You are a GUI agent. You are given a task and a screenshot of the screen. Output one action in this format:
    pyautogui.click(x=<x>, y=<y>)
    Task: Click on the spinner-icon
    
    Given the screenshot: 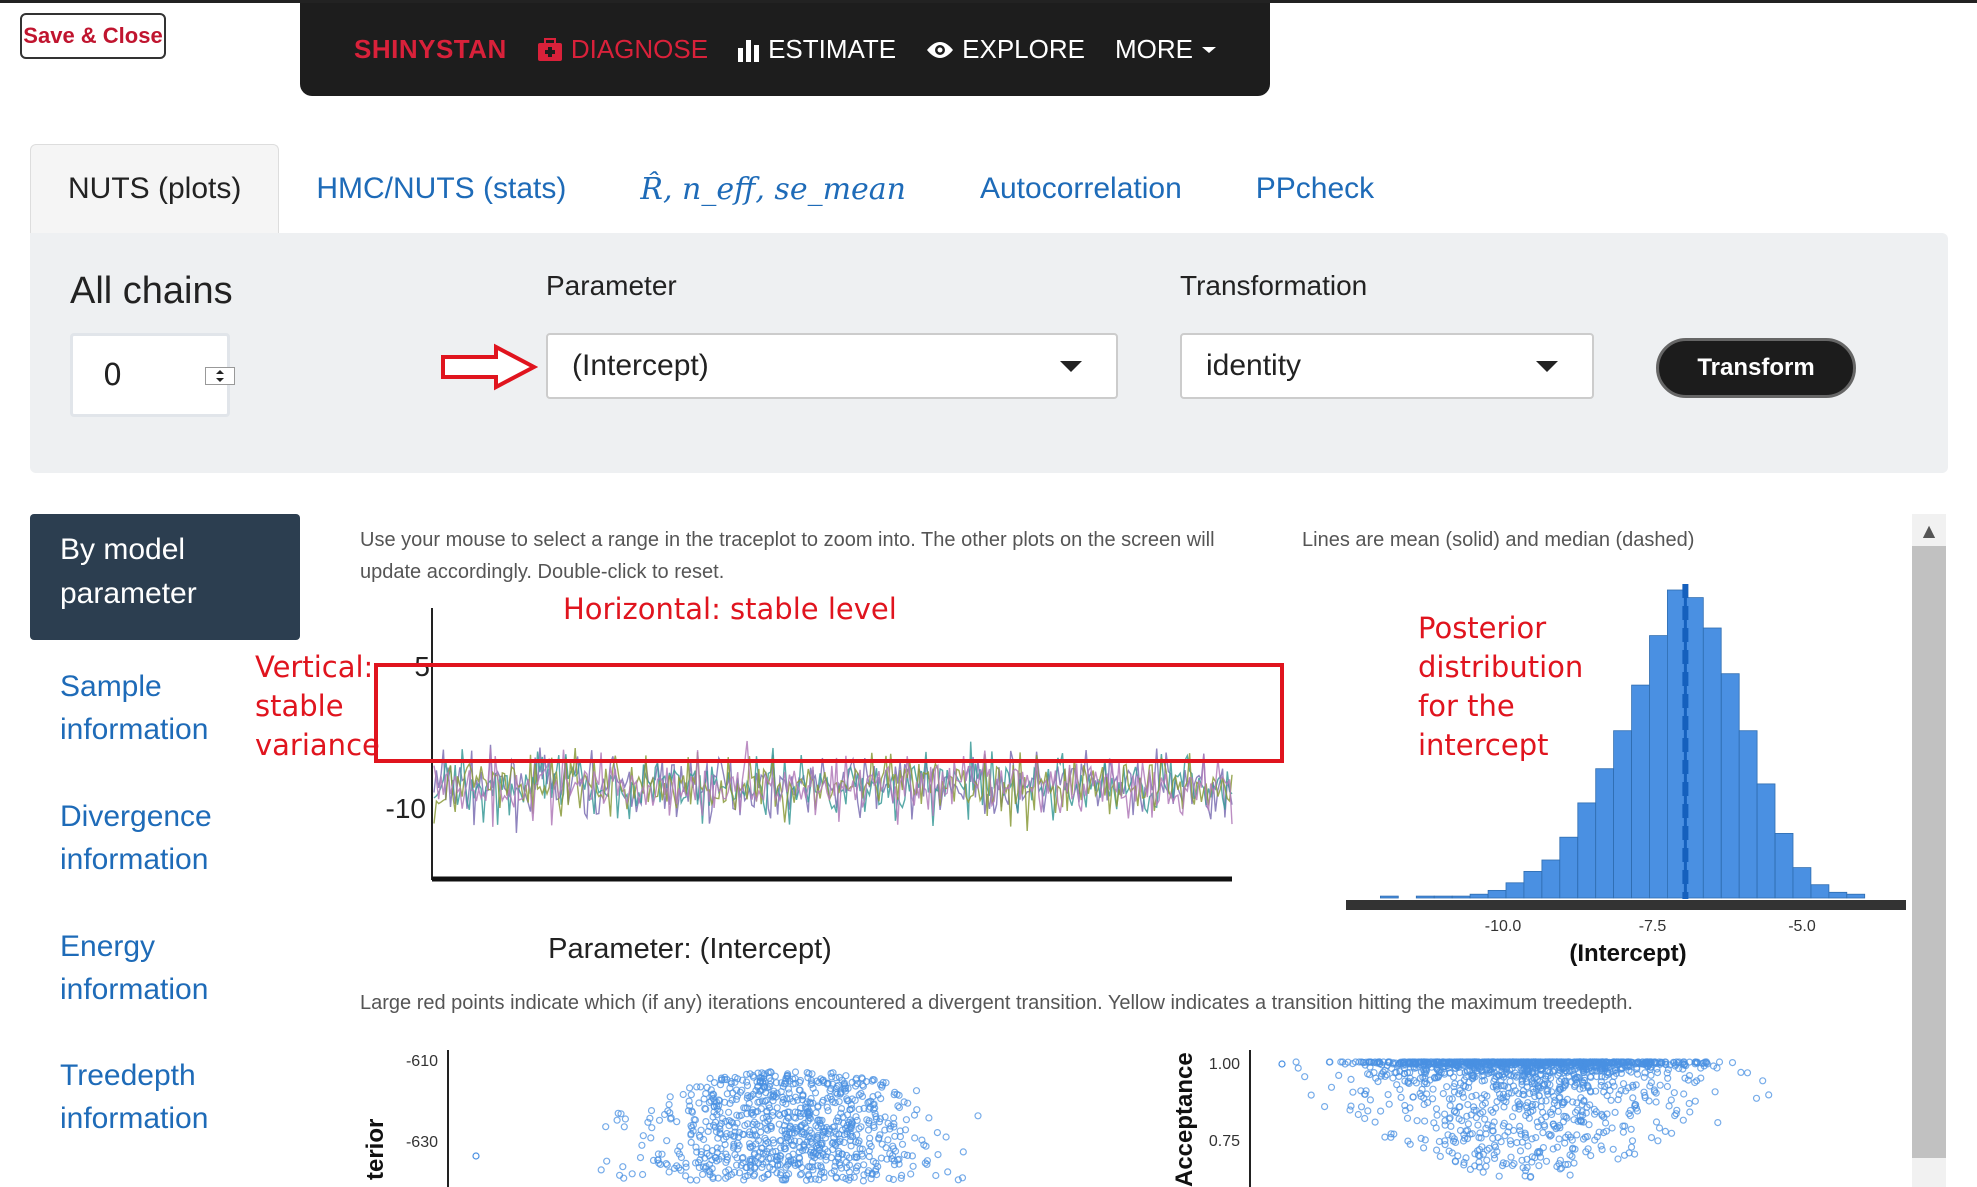 What is the action you would take?
    pyautogui.click(x=220, y=376)
    